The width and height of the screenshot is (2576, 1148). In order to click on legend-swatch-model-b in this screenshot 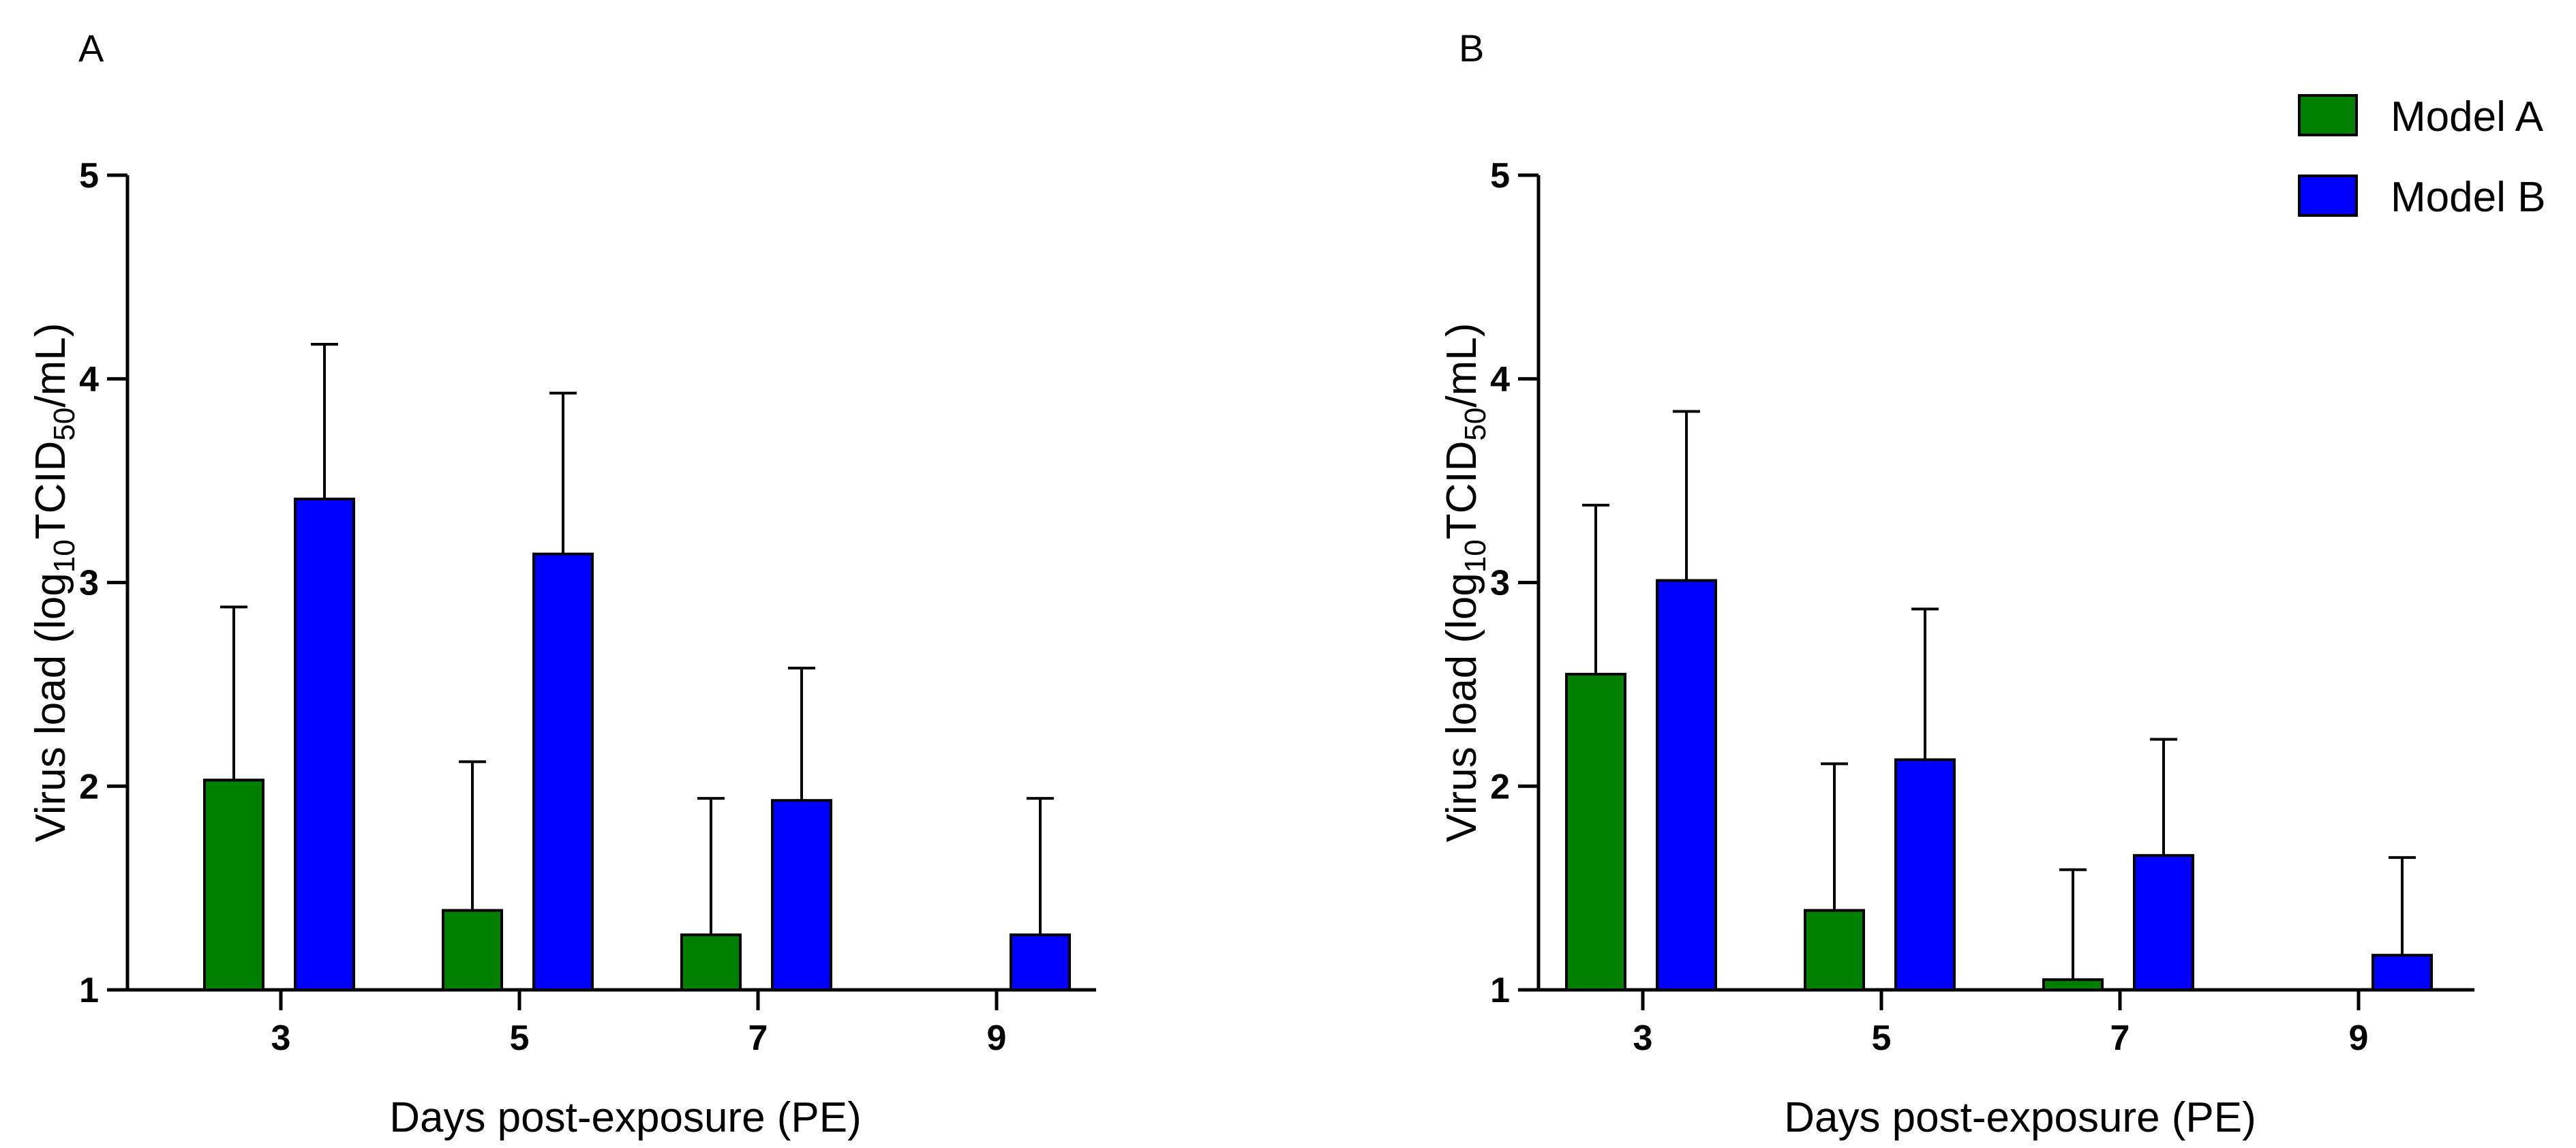, I will do `click(2328, 196)`.